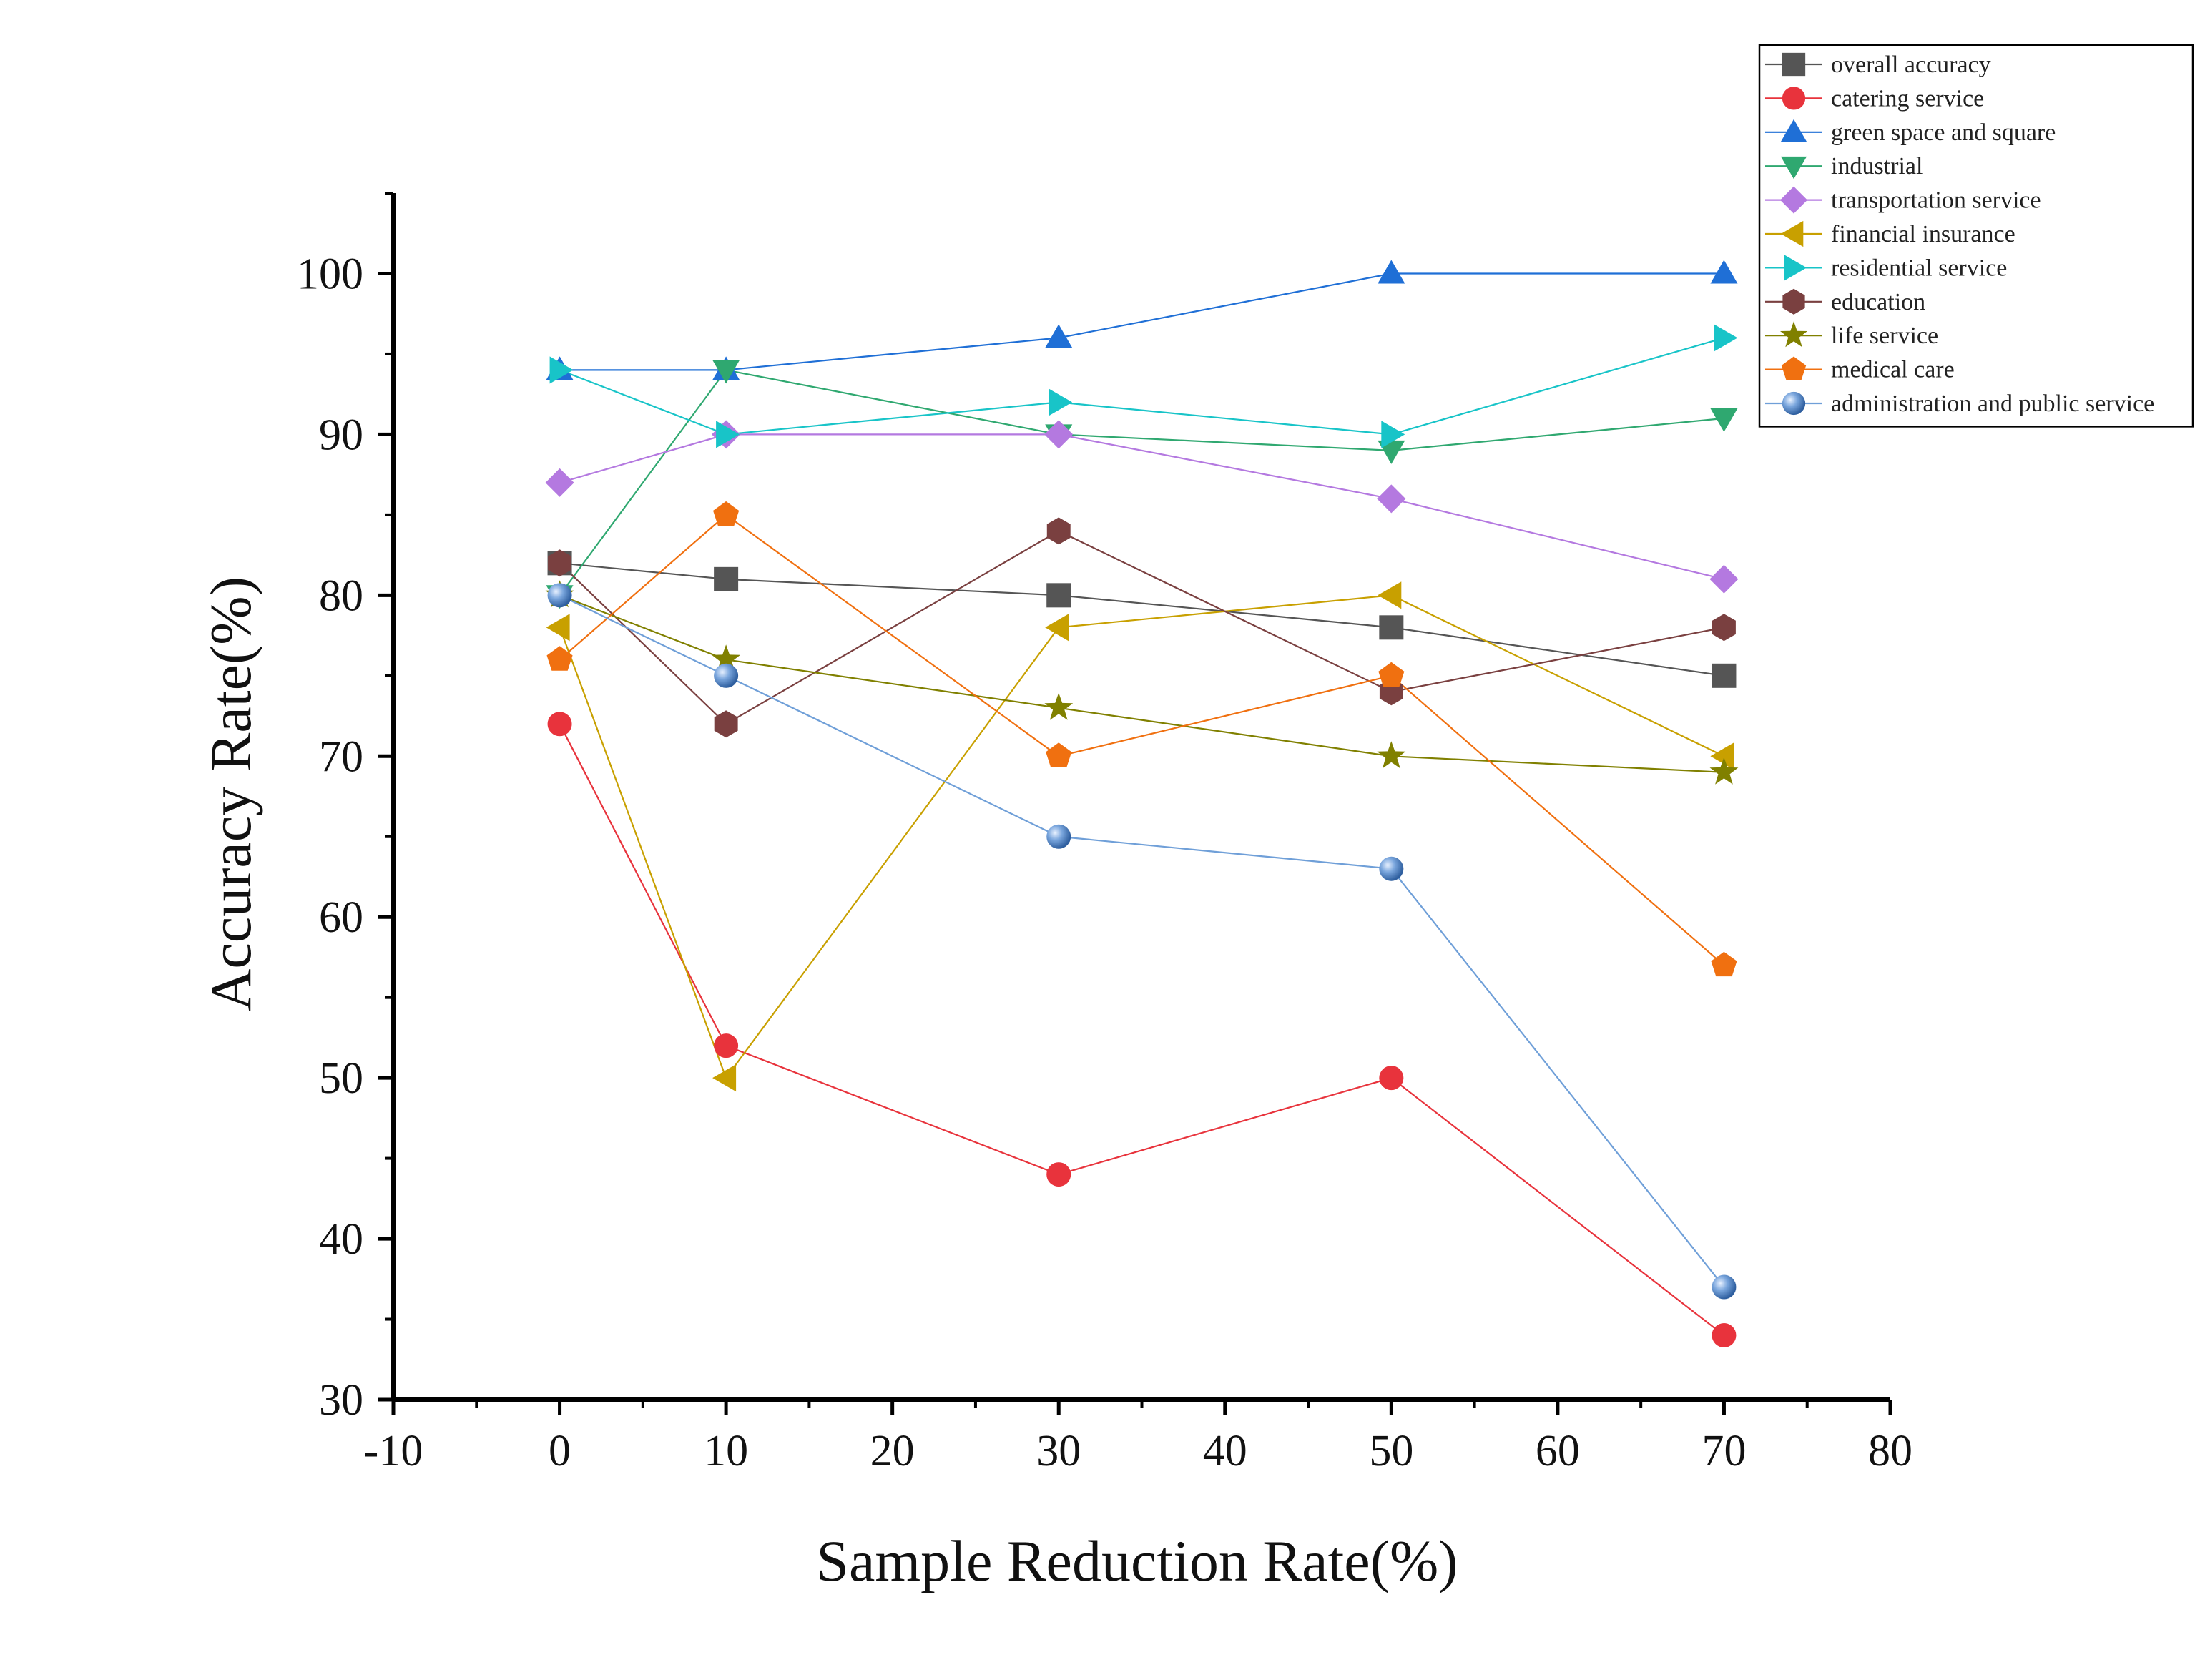 This screenshot has width=2195, height=1680. Describe the element at coordinates (1923, 234) in the screenshot. I see `legend-label: financial insurance` at that location.